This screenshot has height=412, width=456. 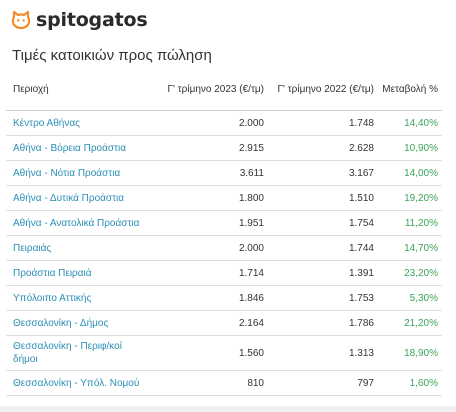 What do you see at coordinates (323, 273) in the screenshot?
I see `price-2022: 1.391` at bounding box center [323, 273].